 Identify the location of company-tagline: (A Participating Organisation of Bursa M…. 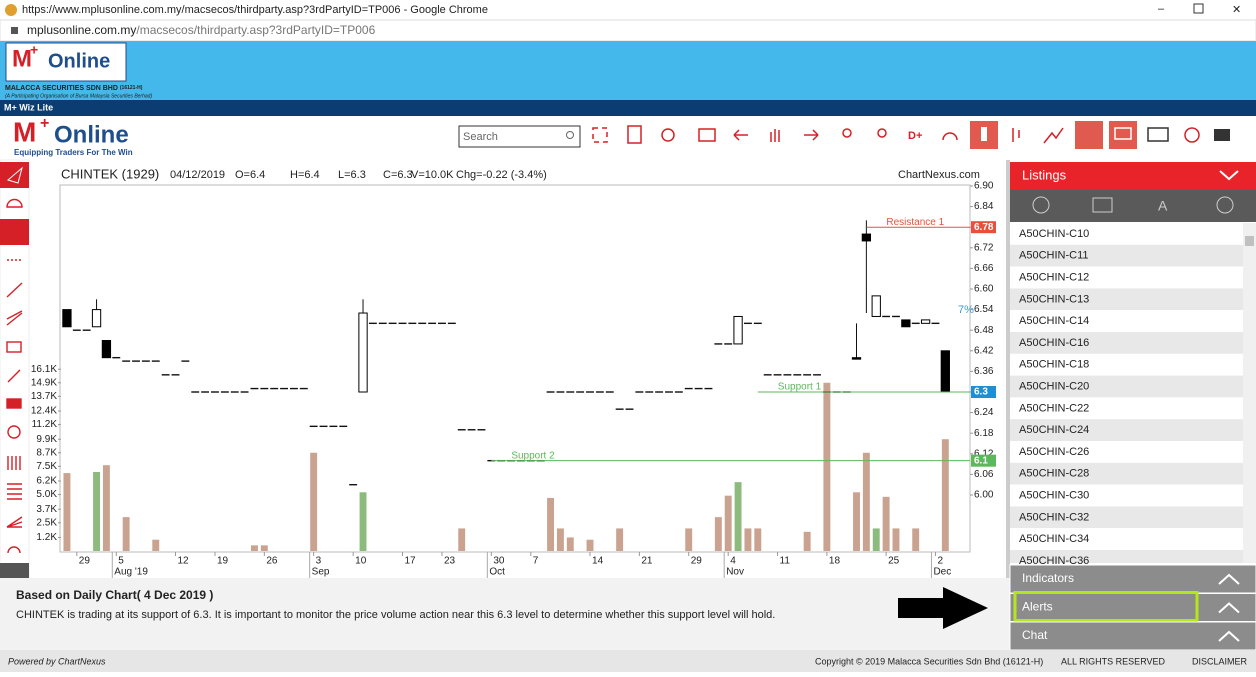
(78, 96).